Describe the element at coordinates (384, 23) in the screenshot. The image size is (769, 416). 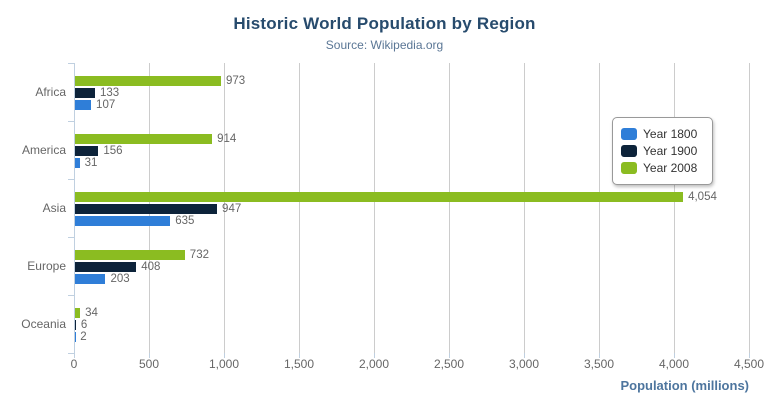
I see `chart-title: Historic World Population by Region` at that location.